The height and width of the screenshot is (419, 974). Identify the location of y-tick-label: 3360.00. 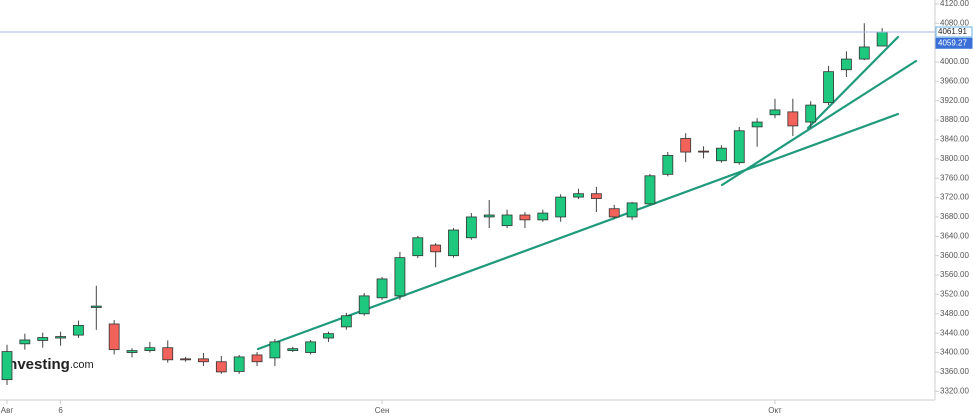
(954, 371).